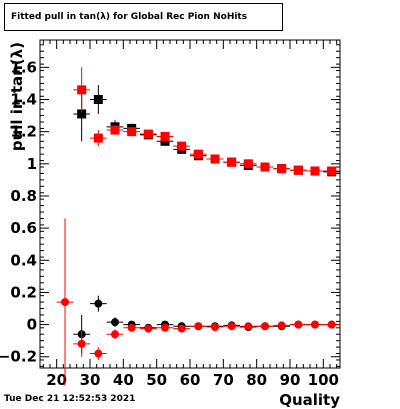 The height and width of the screenshot is (409, 400). Describe the element at coordinates (32, 164) in the screenshot. I see `y-tick-label: 1` at that location.